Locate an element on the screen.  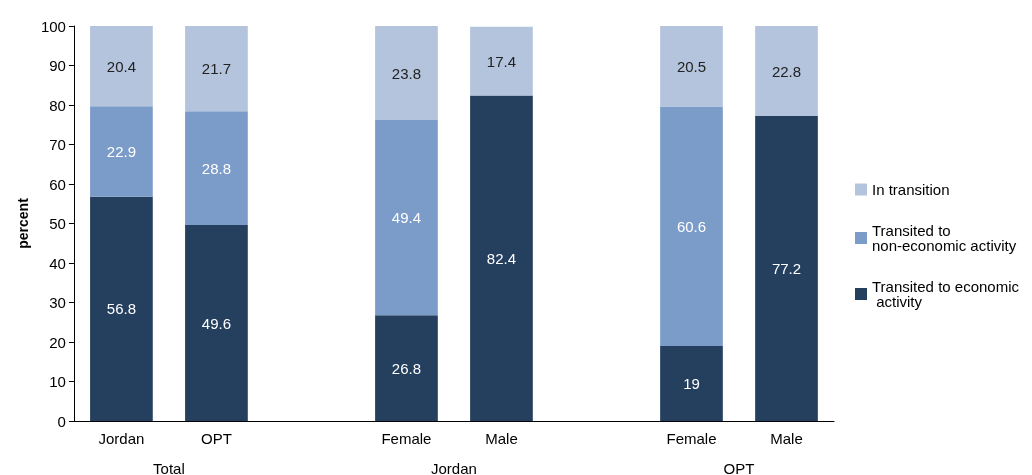
data-label: 20.4 is located at coordinates (121, 66).